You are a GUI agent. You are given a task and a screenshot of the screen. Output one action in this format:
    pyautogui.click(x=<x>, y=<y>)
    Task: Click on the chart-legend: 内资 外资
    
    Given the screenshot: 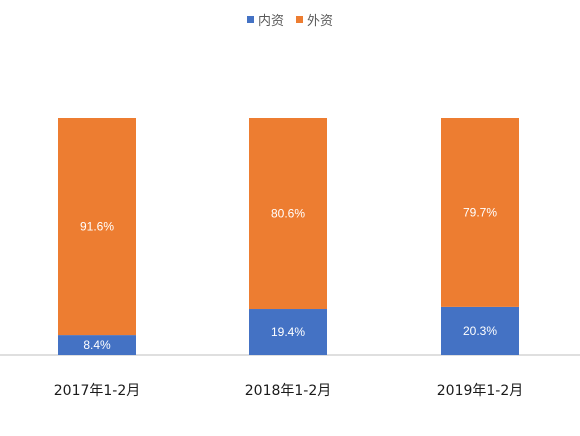 What is the action you would take?
    pyautogui.click(x=290, y=19)
    